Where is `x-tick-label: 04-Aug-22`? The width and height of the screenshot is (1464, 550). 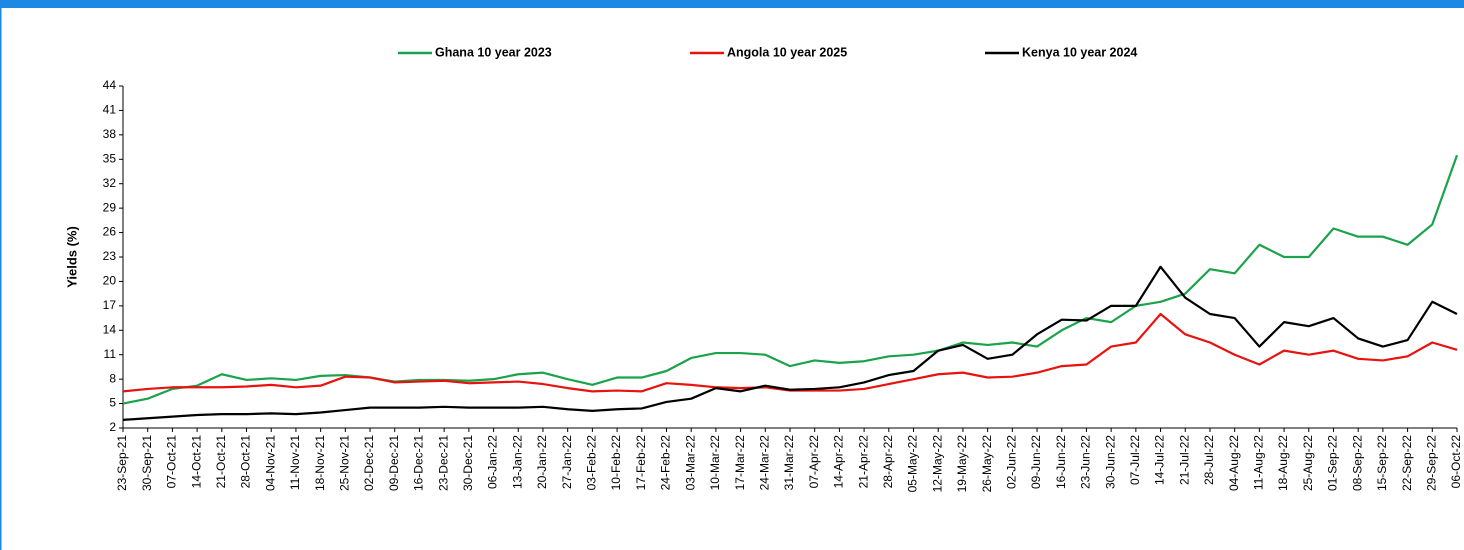
x-tick-label: 04-Aug-22 is located at coordinates (1234, 463).